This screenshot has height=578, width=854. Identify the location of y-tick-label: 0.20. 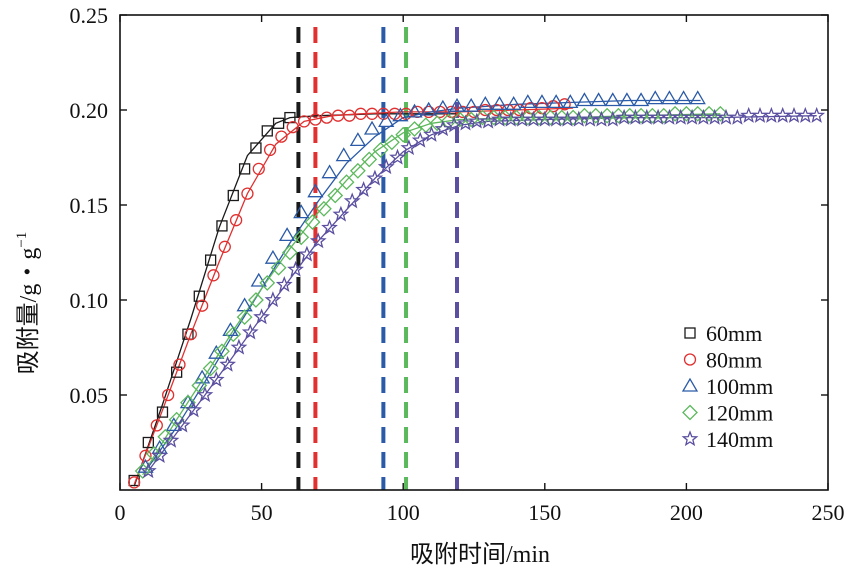
(89, 110).